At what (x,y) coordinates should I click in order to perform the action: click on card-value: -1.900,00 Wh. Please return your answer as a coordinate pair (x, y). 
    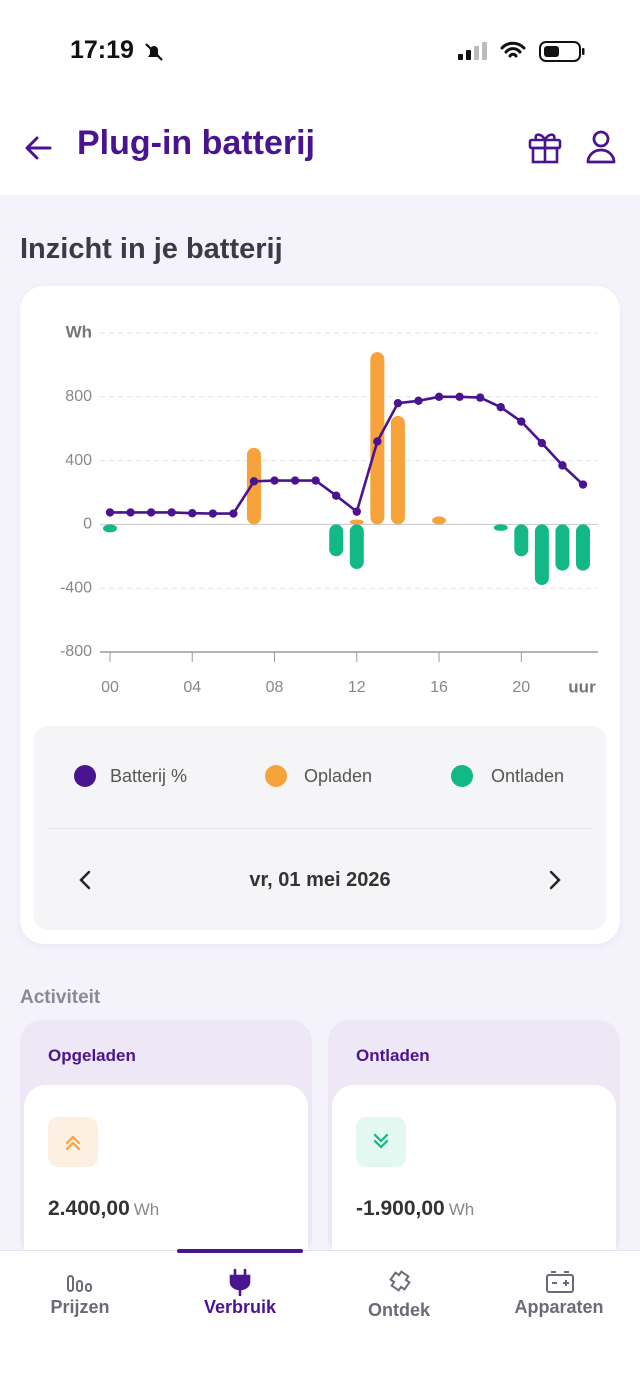
    Looking at the image, I should click on (415, 1209).